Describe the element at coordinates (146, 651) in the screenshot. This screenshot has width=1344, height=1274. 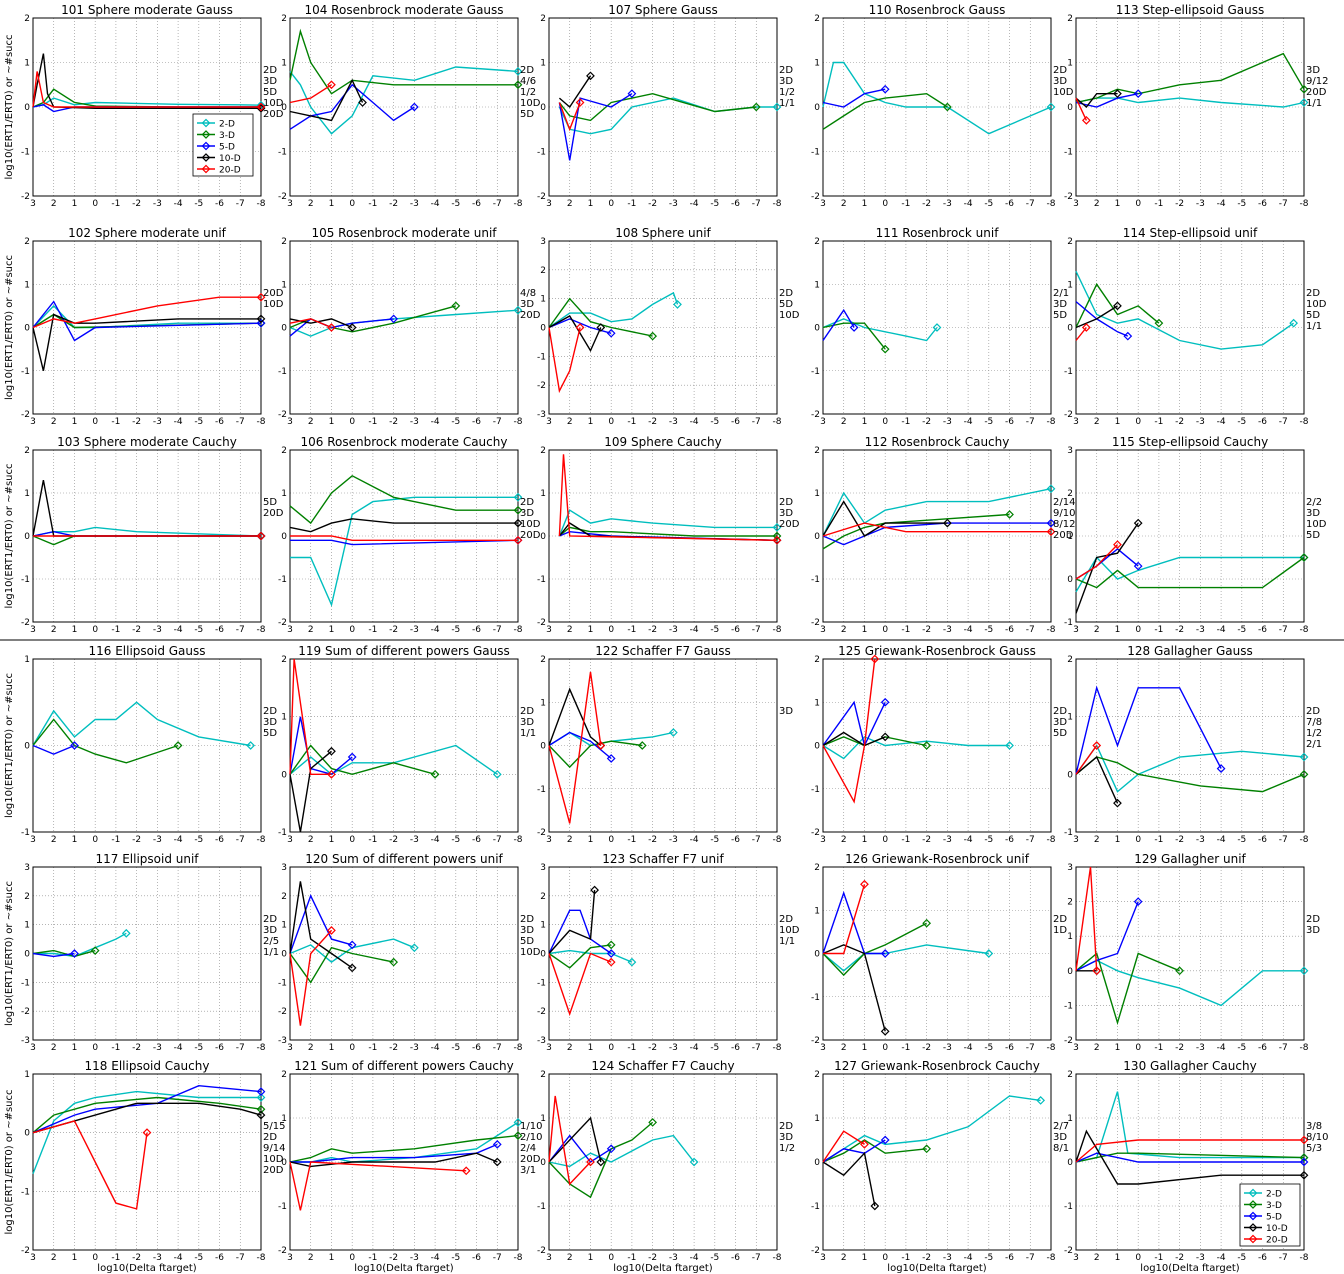
I see `chart-title: 116 Ellipsoid Gauss` at that location.